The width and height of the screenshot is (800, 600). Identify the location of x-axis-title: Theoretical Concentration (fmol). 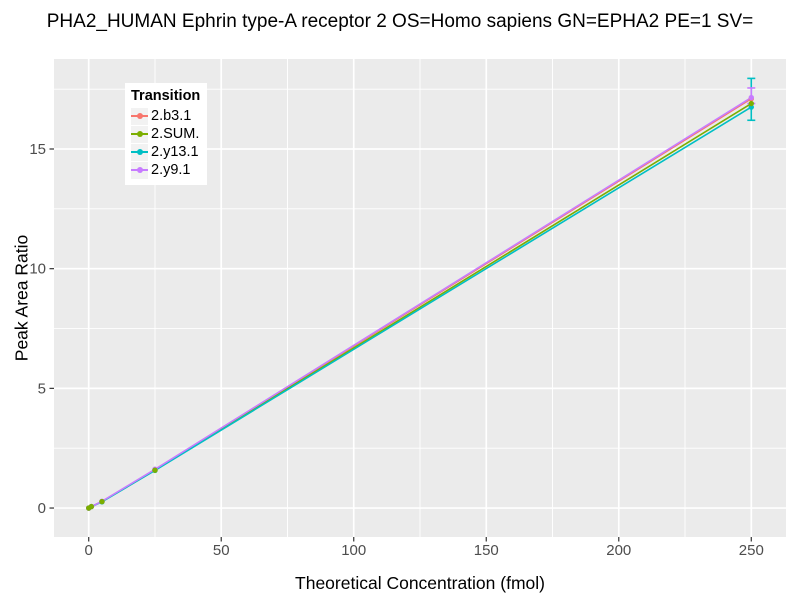
(420, 583).